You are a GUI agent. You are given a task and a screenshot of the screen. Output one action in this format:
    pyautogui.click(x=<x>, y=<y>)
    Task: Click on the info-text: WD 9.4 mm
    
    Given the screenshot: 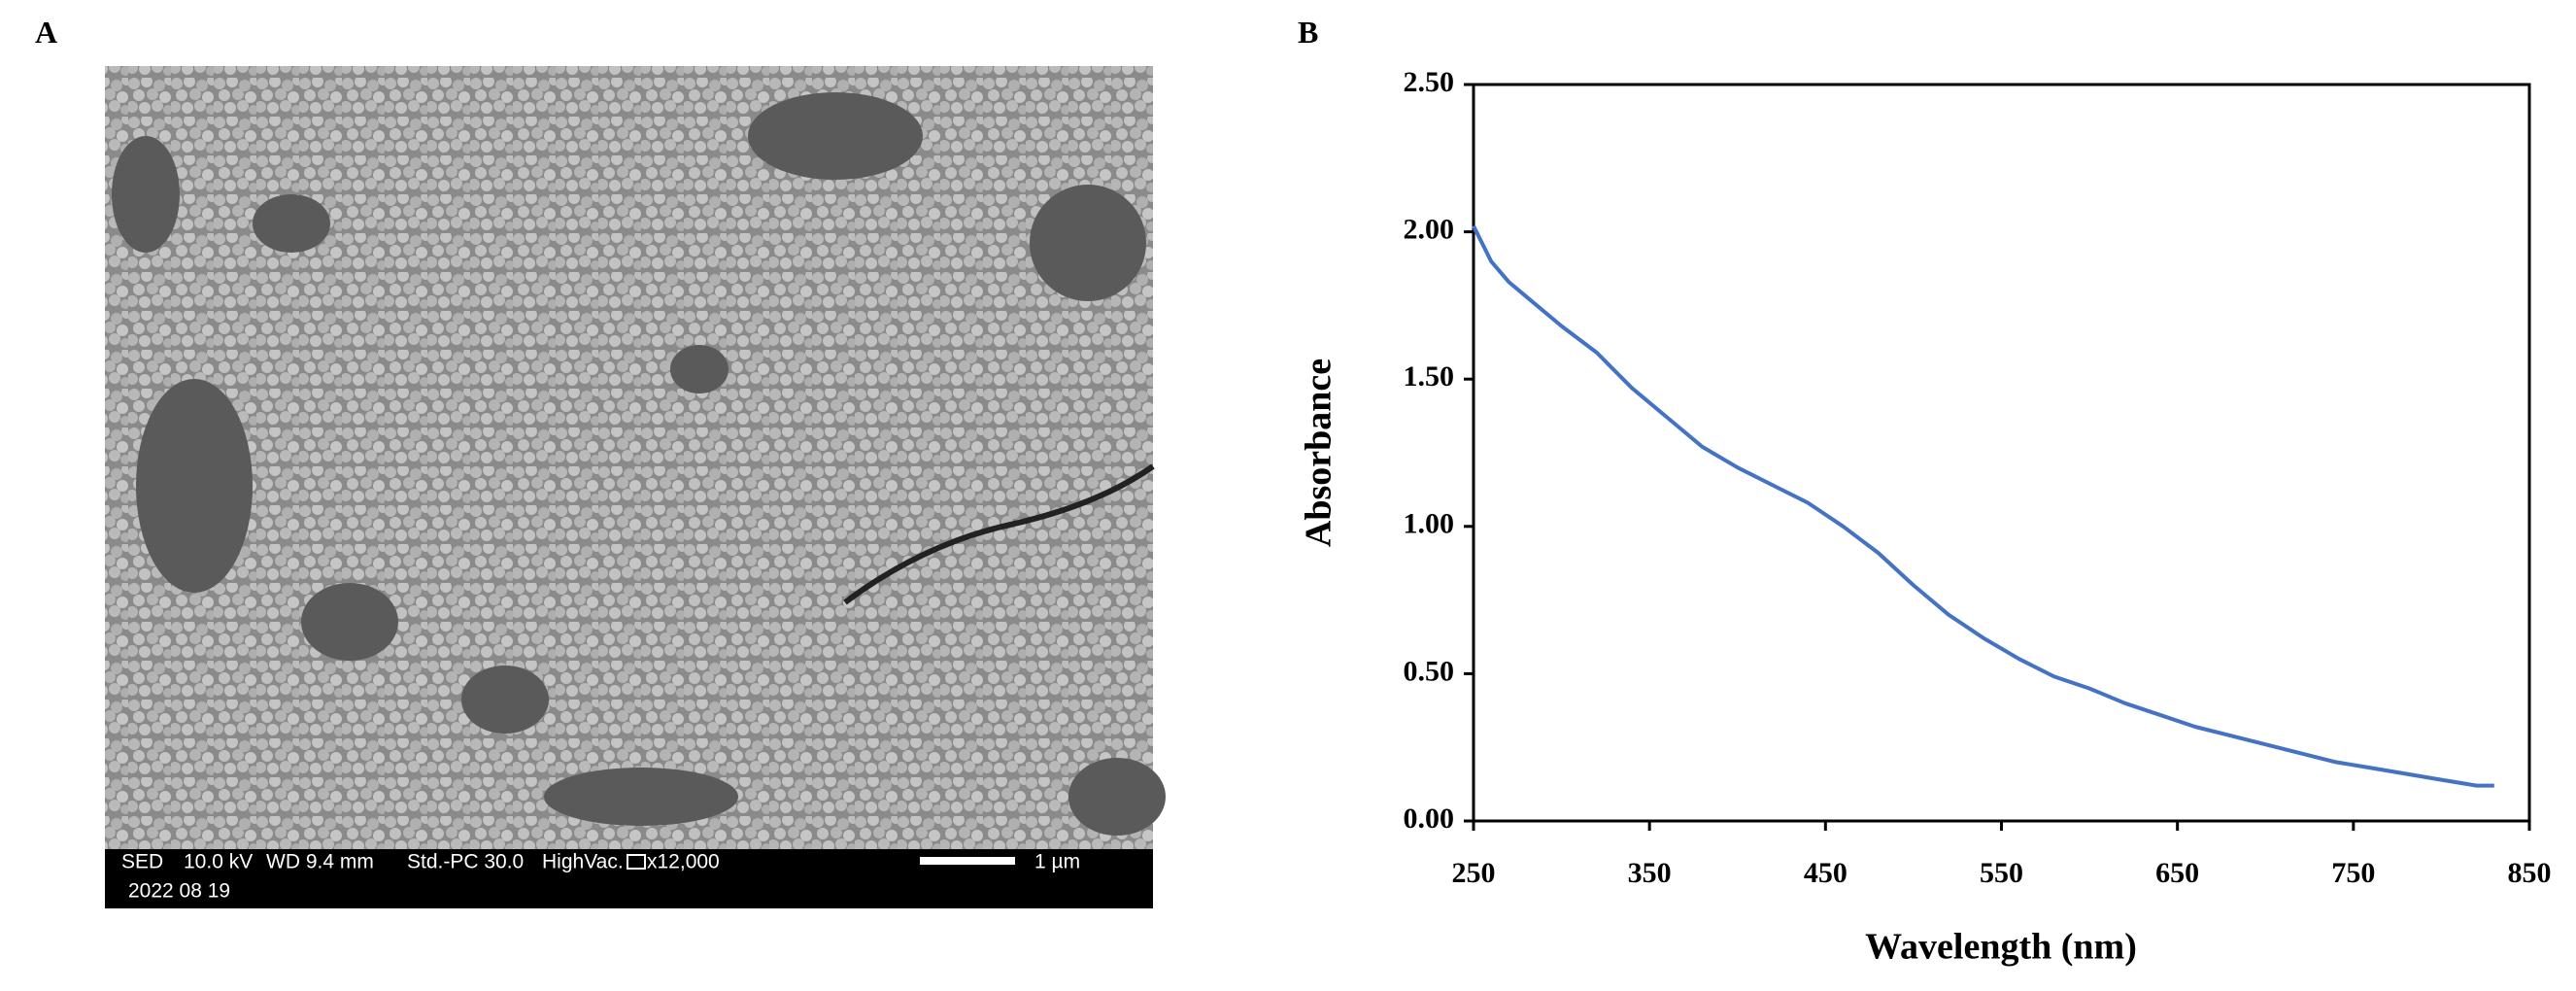 What is the action you would take?
    pyautogui.click(x=320, y=862)
    